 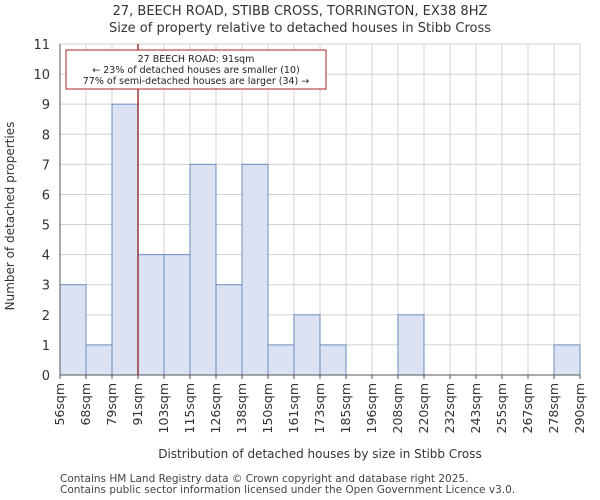 I want to click on bar-278sqm, so click(x=567, y=360).